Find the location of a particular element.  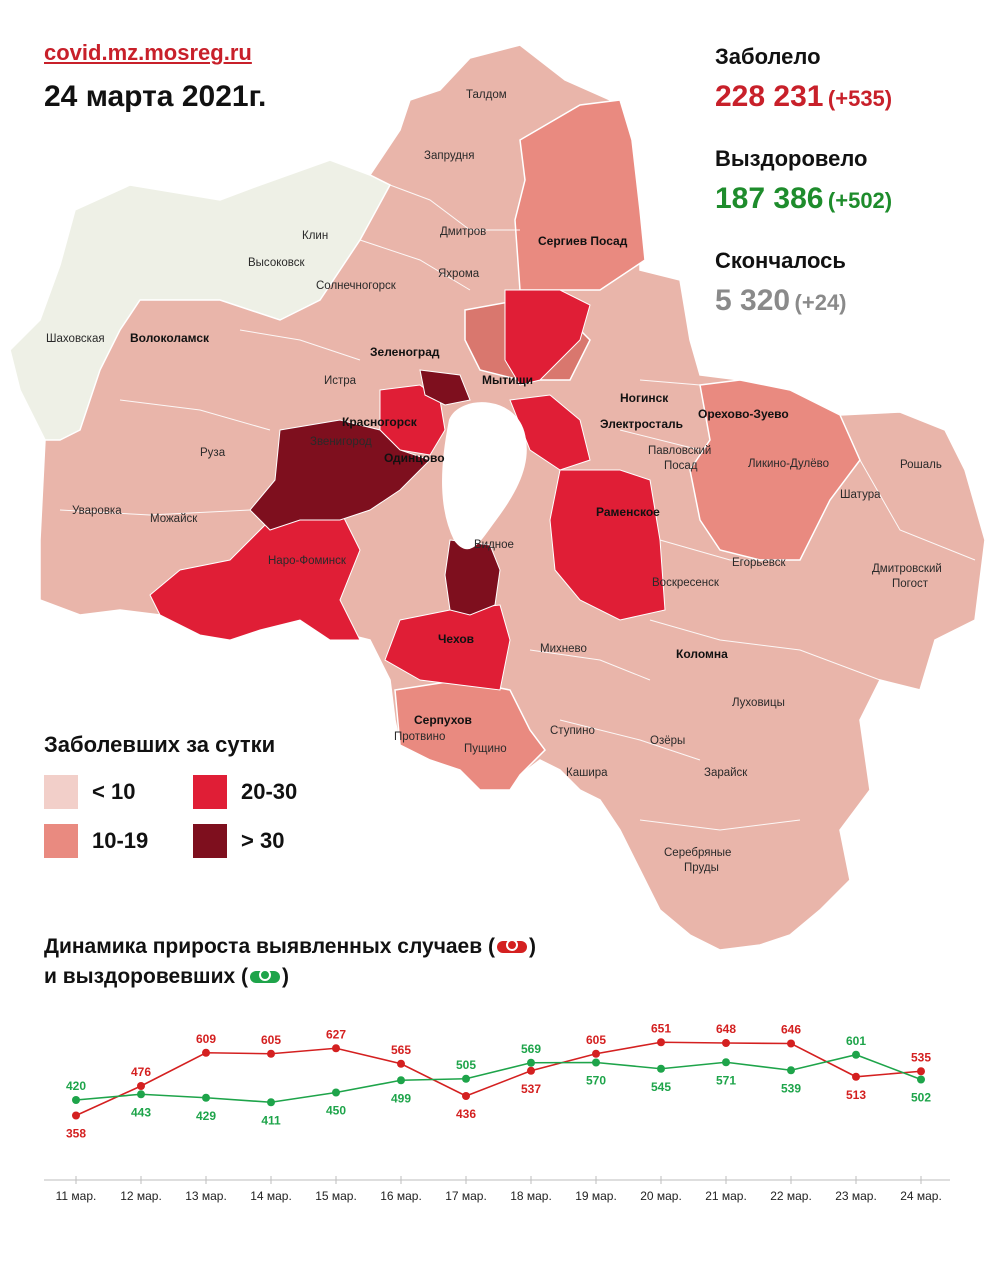

svg-text: Павловский is located at coordinates (679, 451).